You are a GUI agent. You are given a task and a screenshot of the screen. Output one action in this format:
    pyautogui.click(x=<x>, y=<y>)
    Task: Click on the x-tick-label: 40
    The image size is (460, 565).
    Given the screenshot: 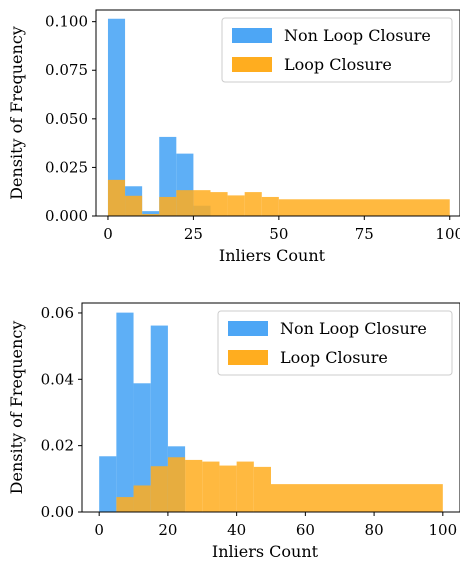 What is the action you would take?
    pyautogui.click(x=236, y=530)
    